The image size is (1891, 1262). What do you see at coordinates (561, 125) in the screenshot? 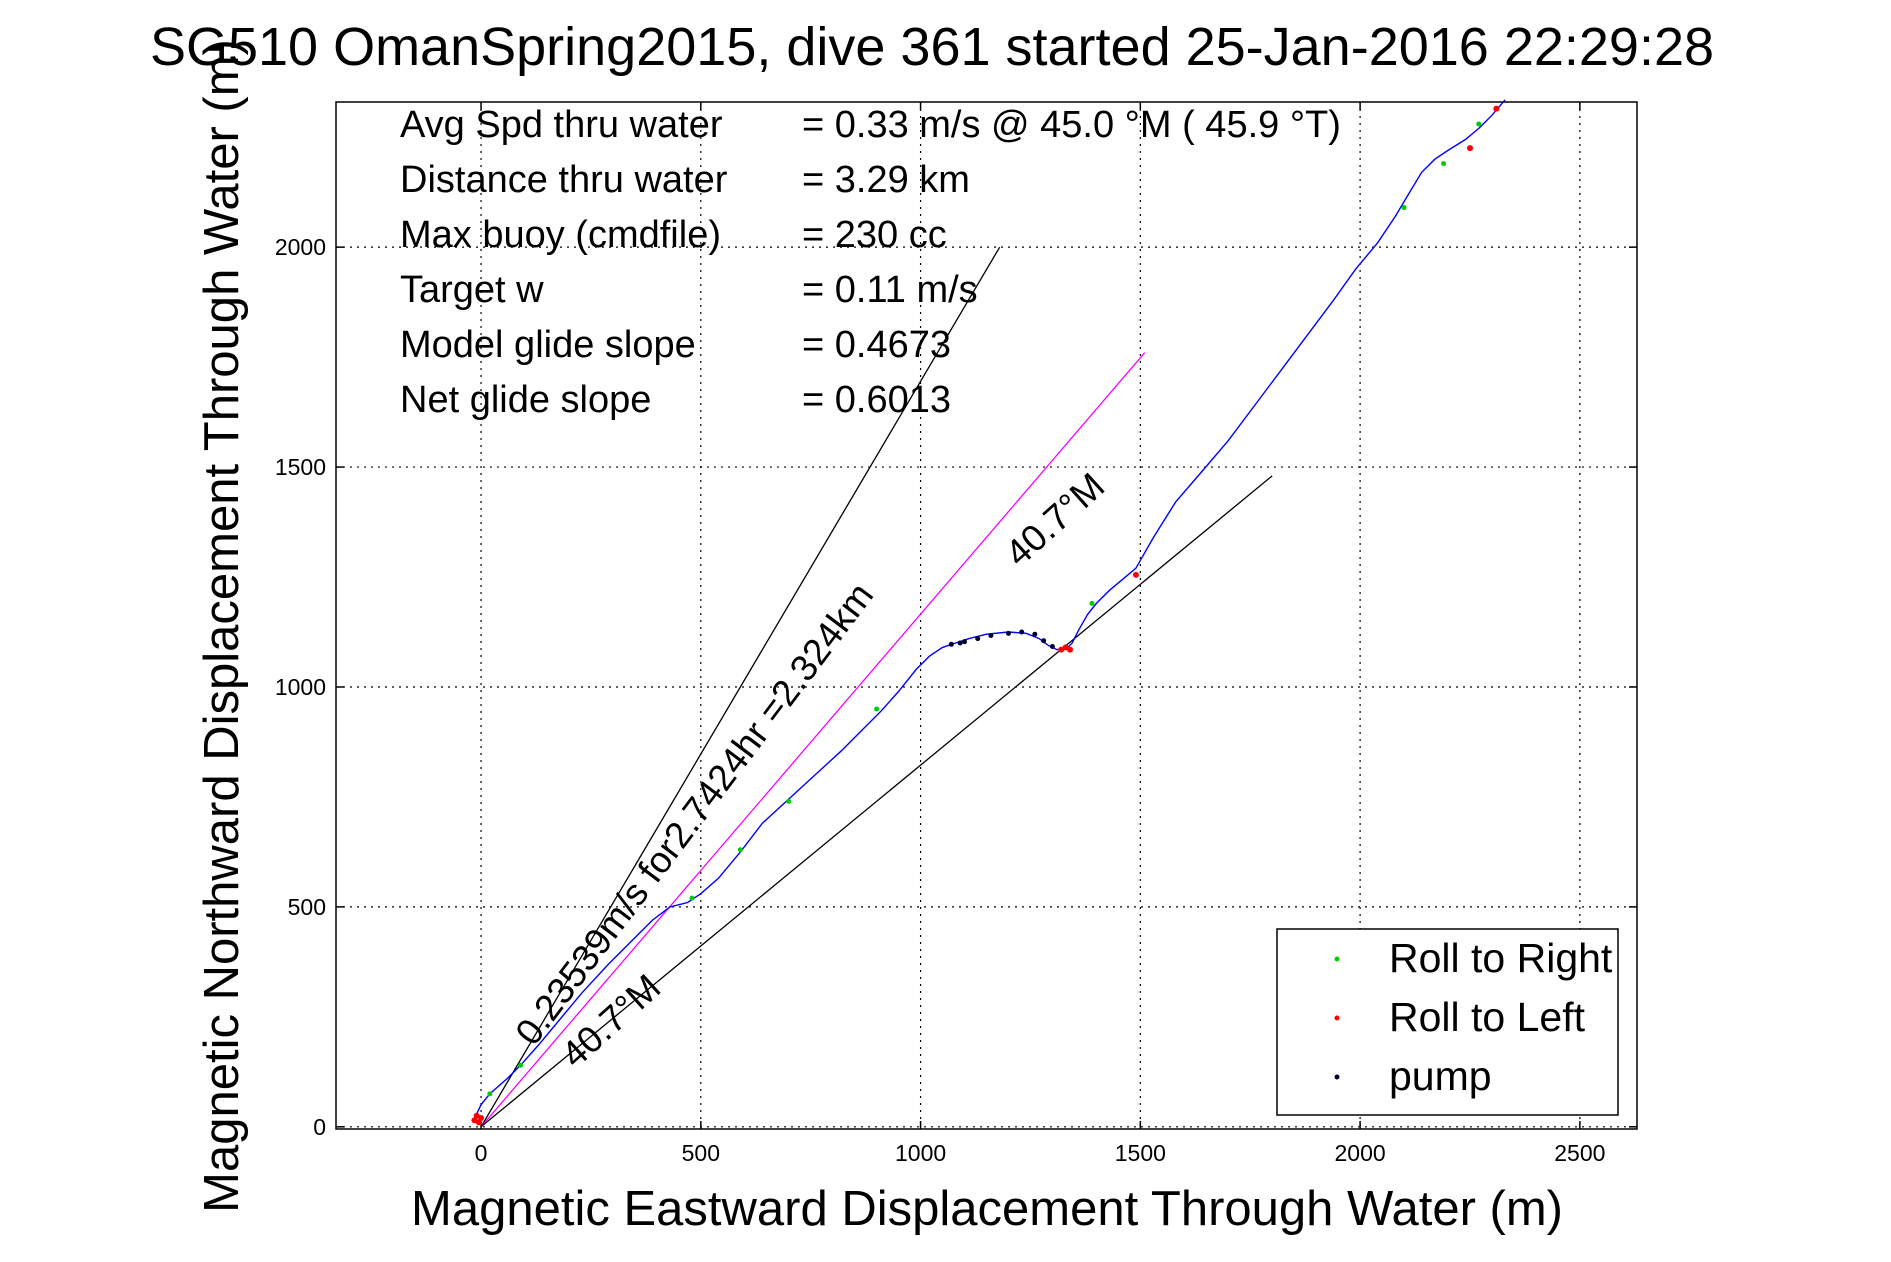
I see `info-label: Avg Spd thru water` at bounding box center [561, 125].